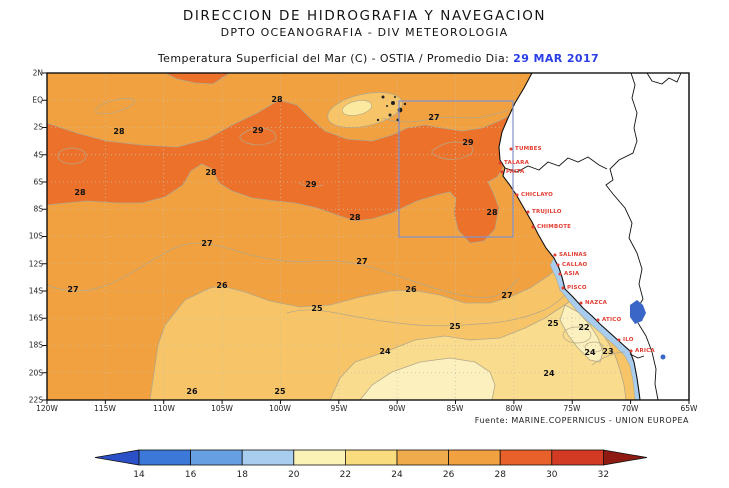  I want to click on contour-29-arc, so click(311, 184).